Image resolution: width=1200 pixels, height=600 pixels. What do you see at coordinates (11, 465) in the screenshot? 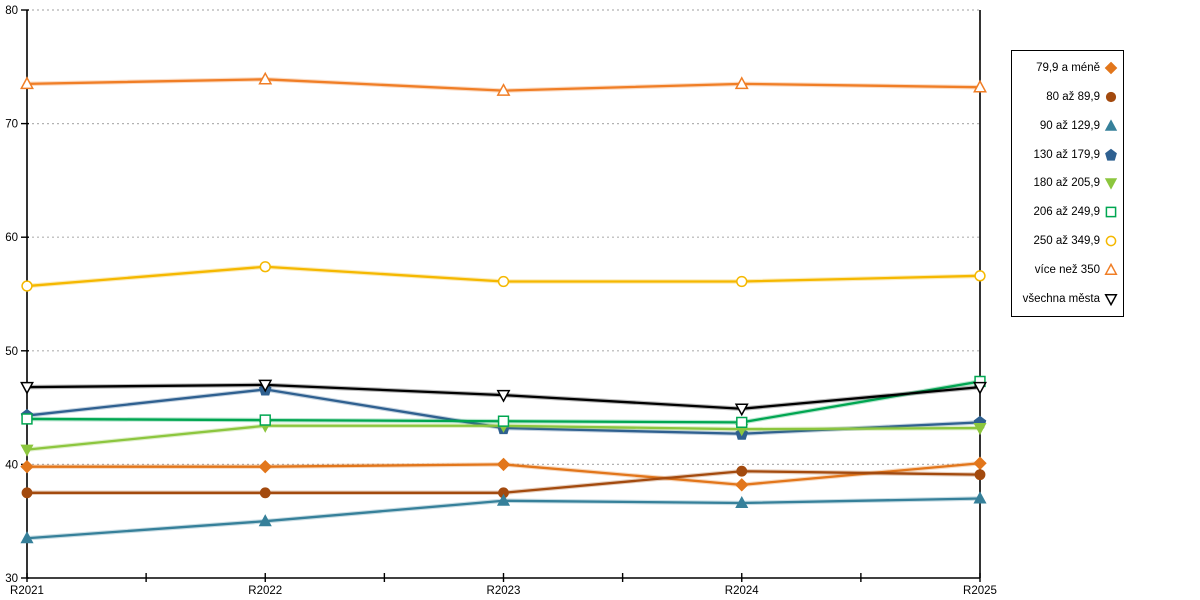
I see `y-tick-label: 40` at bounding box center [11, 465].